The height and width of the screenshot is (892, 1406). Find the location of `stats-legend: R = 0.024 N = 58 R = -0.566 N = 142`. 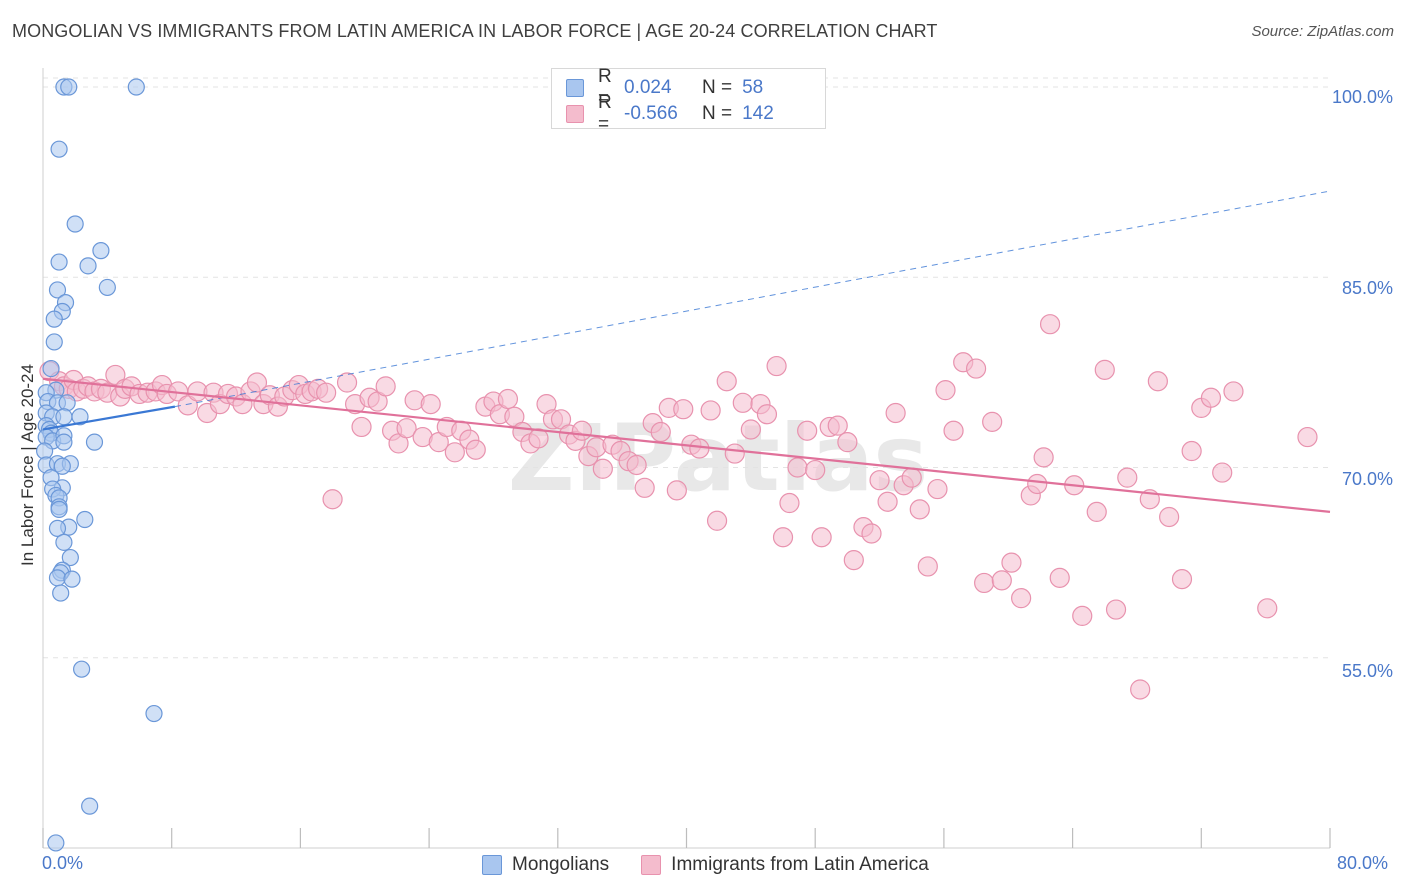

stats-legend: R = 0.024 N = 58 R = -0.566 N = 142 is located at coordinates (688, 100).